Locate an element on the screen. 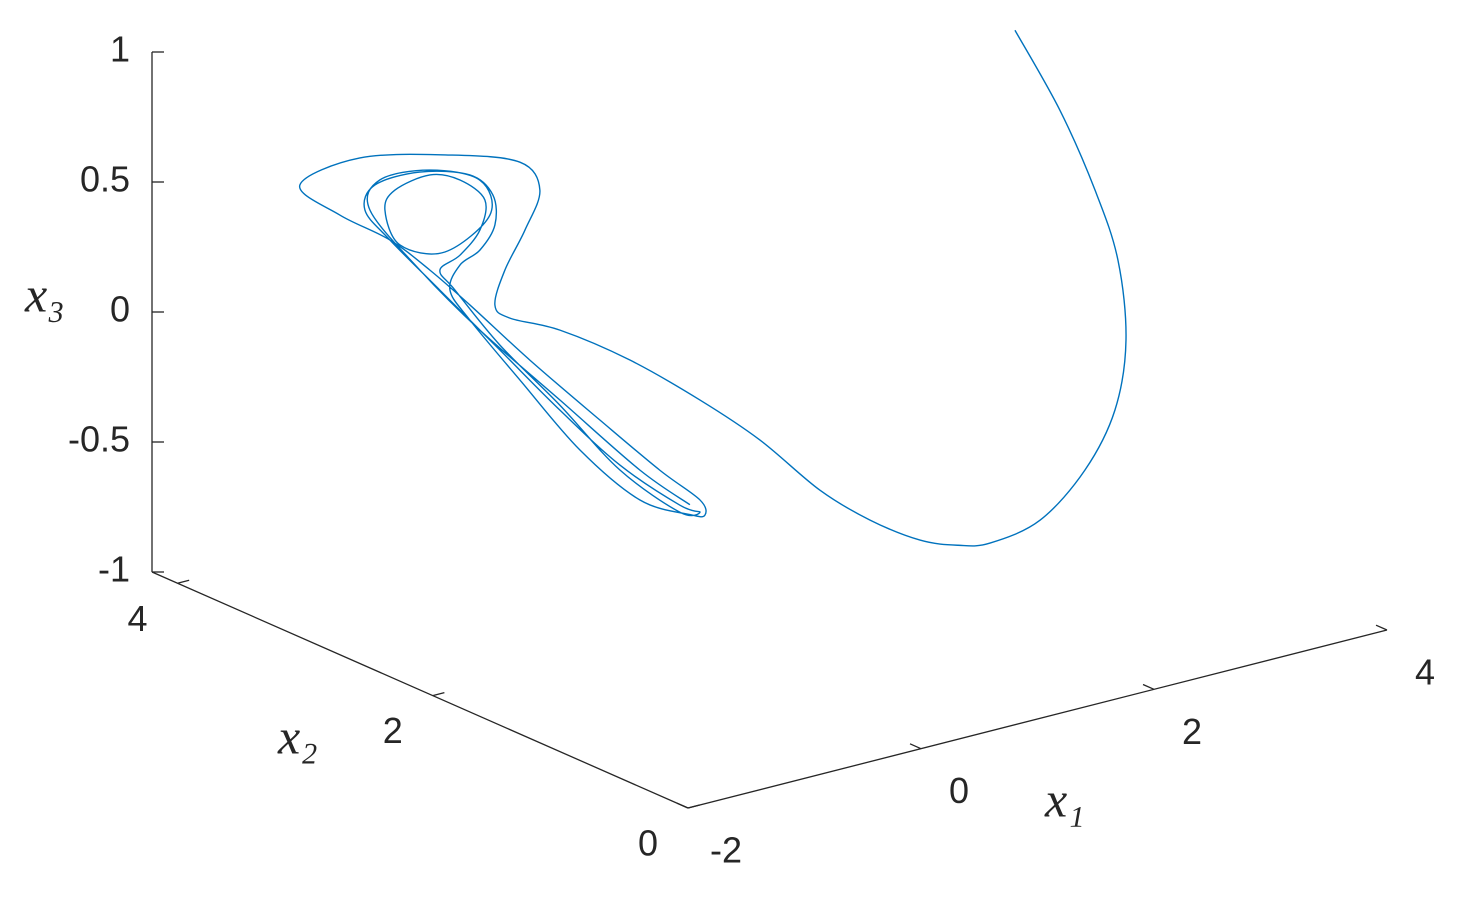 This screenshot has width=1459, height=900. z-tick-label: -1 is located at coordinates (114, 569).